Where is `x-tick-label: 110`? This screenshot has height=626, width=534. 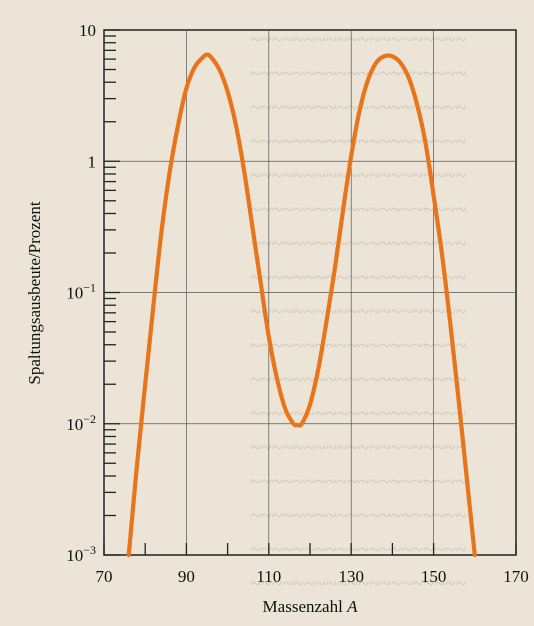
x-tick-label: 110 is located at coordinates (268, 576).